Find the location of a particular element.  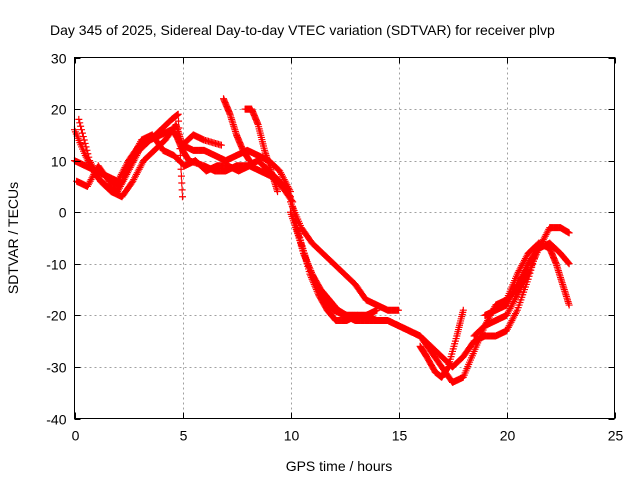

y-tick-label: -10 is located at coordinates (56, 265).